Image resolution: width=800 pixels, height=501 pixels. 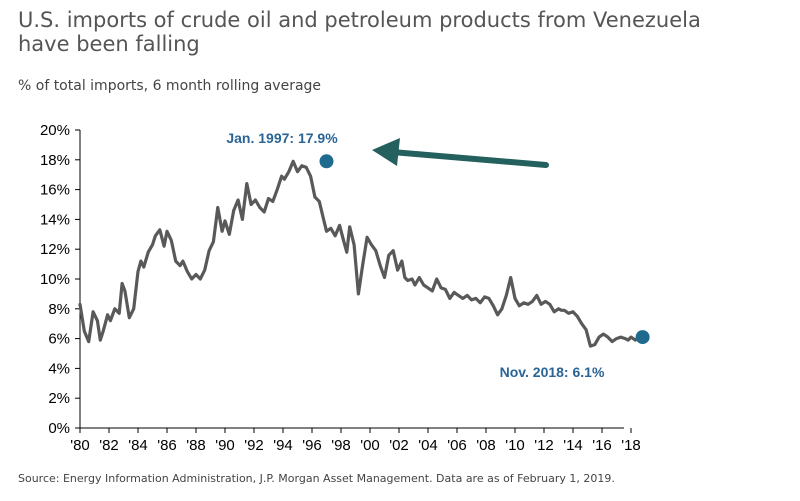 I want to click on x-tick-label: '06, so click(x=457, y=445).